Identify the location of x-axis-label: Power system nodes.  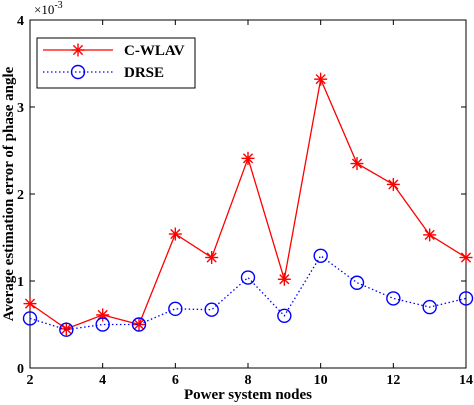
(248, 395).